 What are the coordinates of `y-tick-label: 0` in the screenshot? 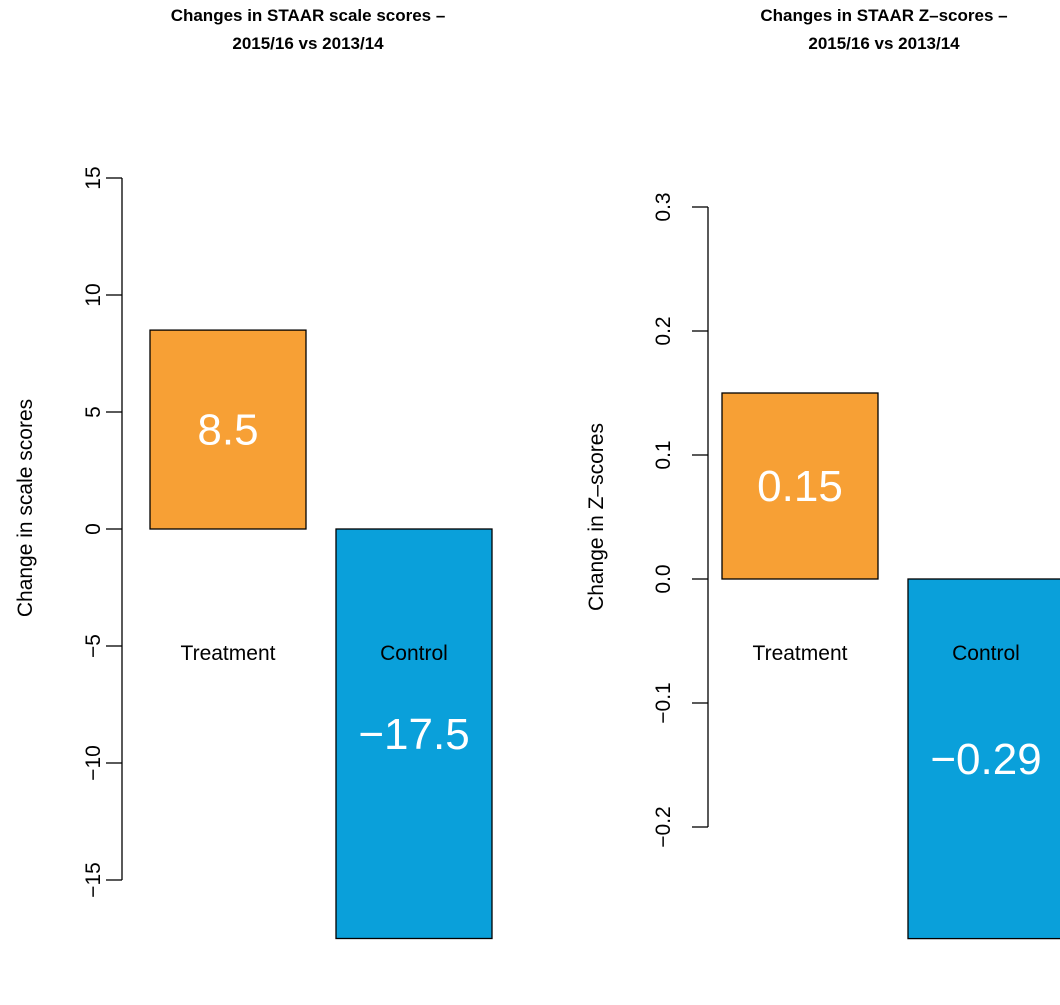 It's located at (93, 529).